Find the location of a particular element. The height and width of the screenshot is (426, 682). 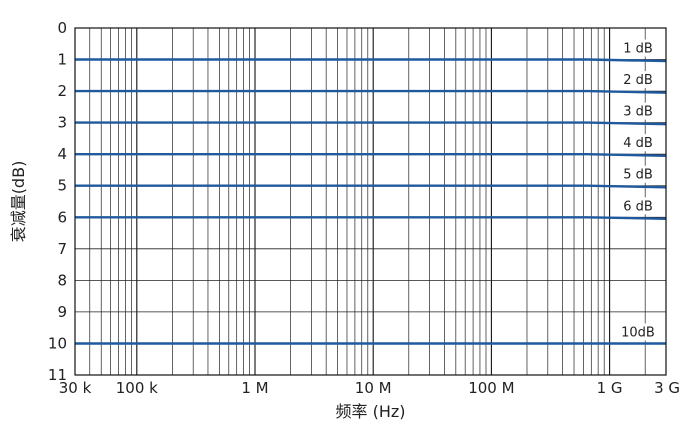

series-label: 4 dB is located at coordinates (638, 143).